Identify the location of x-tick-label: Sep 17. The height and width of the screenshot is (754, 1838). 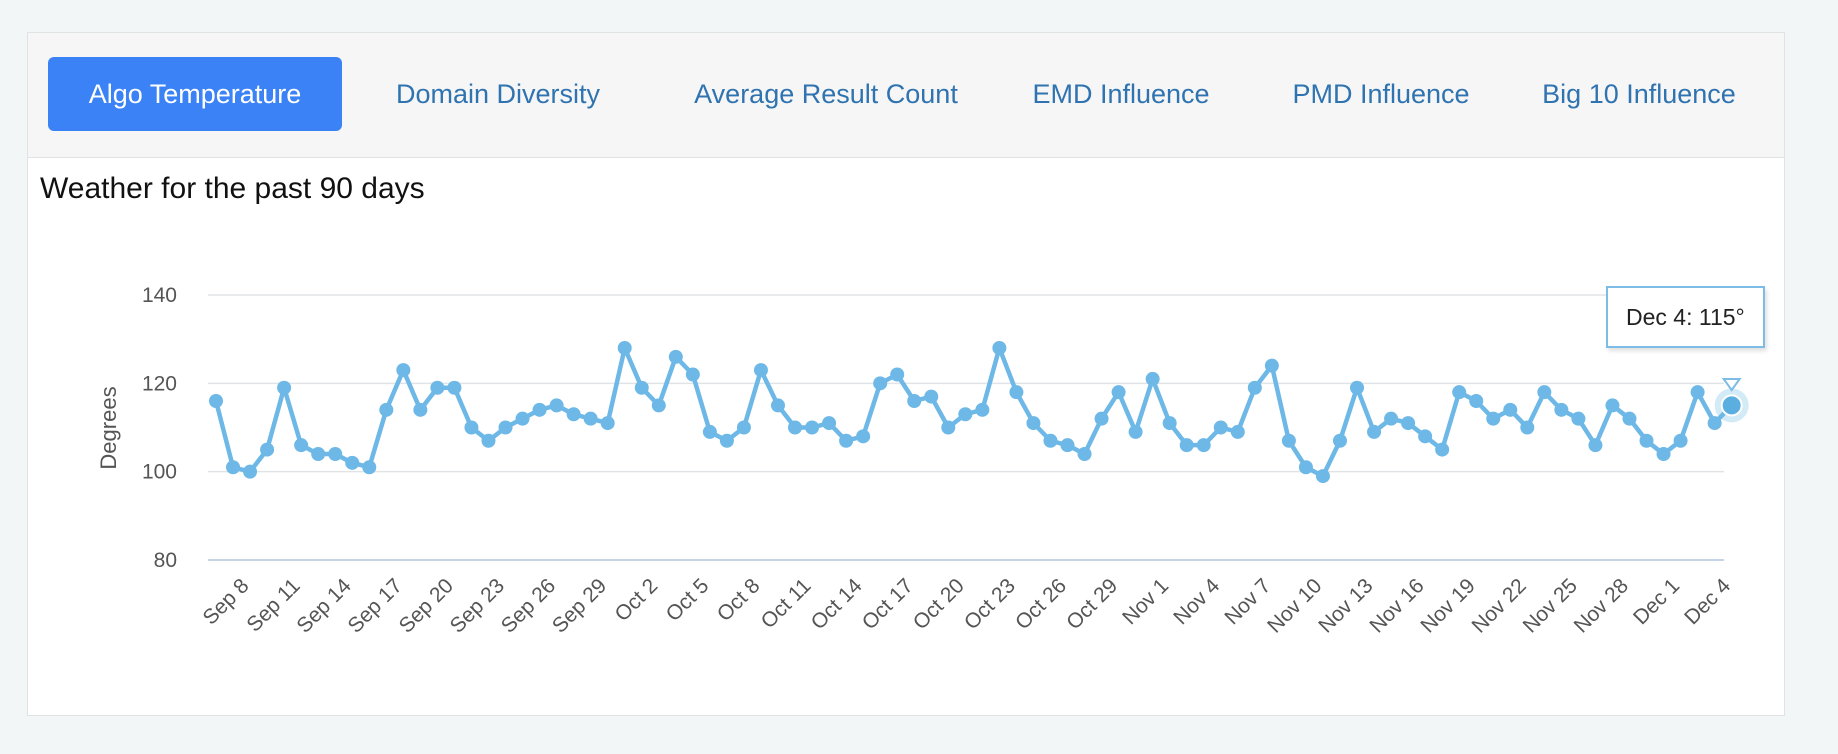
(375, 605).